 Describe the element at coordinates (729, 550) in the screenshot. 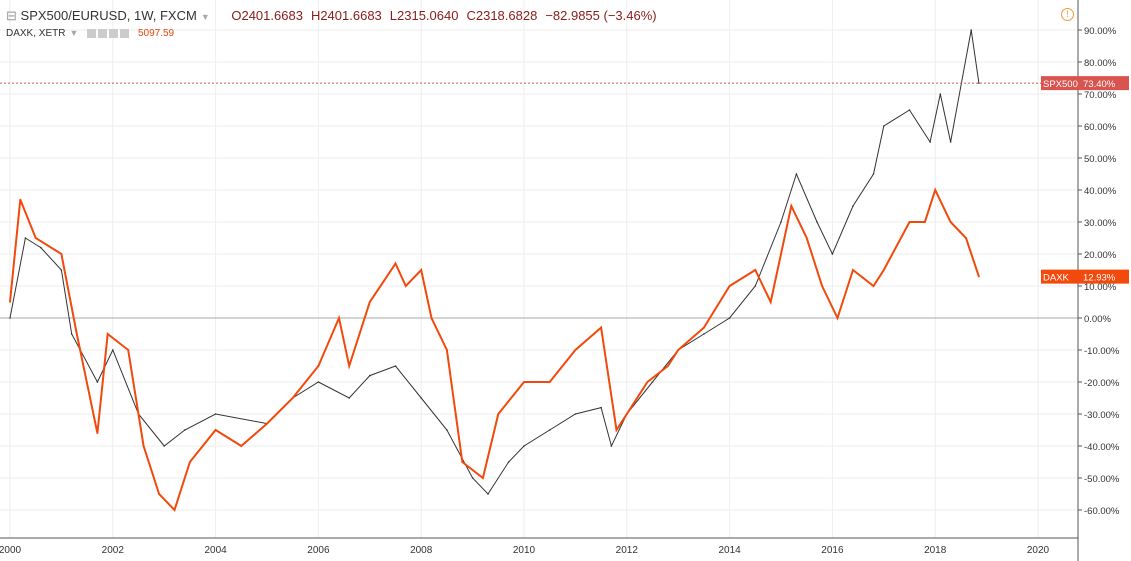

I see `x-tick-label: 2014` at that location.